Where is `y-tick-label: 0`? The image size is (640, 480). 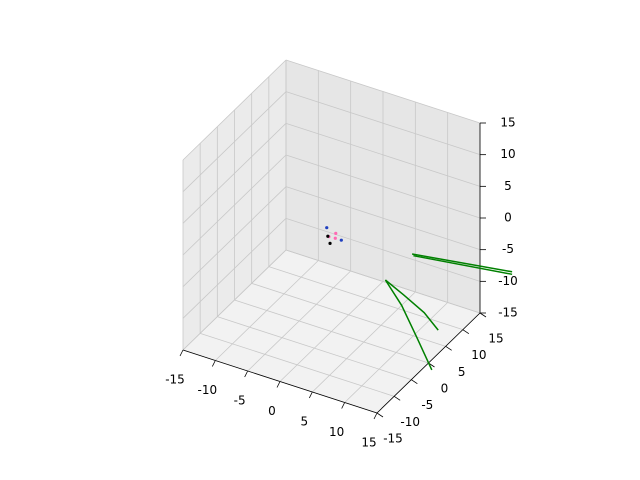 y-tick-label: 0 is located at coordinates (445, 389).